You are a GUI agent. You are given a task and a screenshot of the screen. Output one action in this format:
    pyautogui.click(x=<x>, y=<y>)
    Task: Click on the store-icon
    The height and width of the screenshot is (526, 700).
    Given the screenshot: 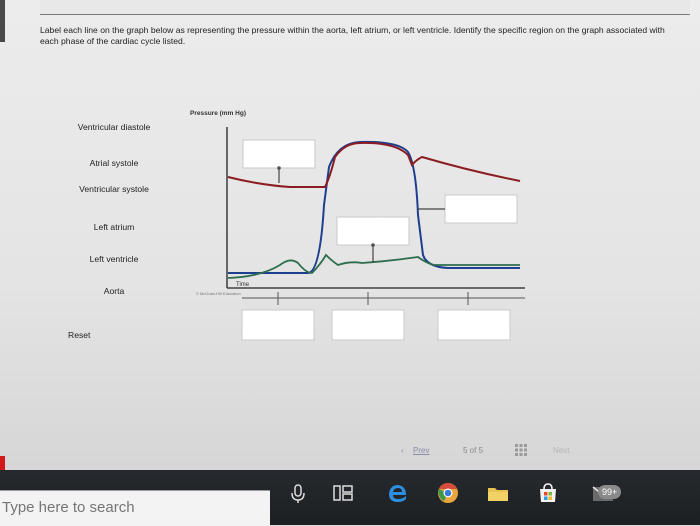 What is the action you would take?
    pyautogui.click(x=548, y=493)
    